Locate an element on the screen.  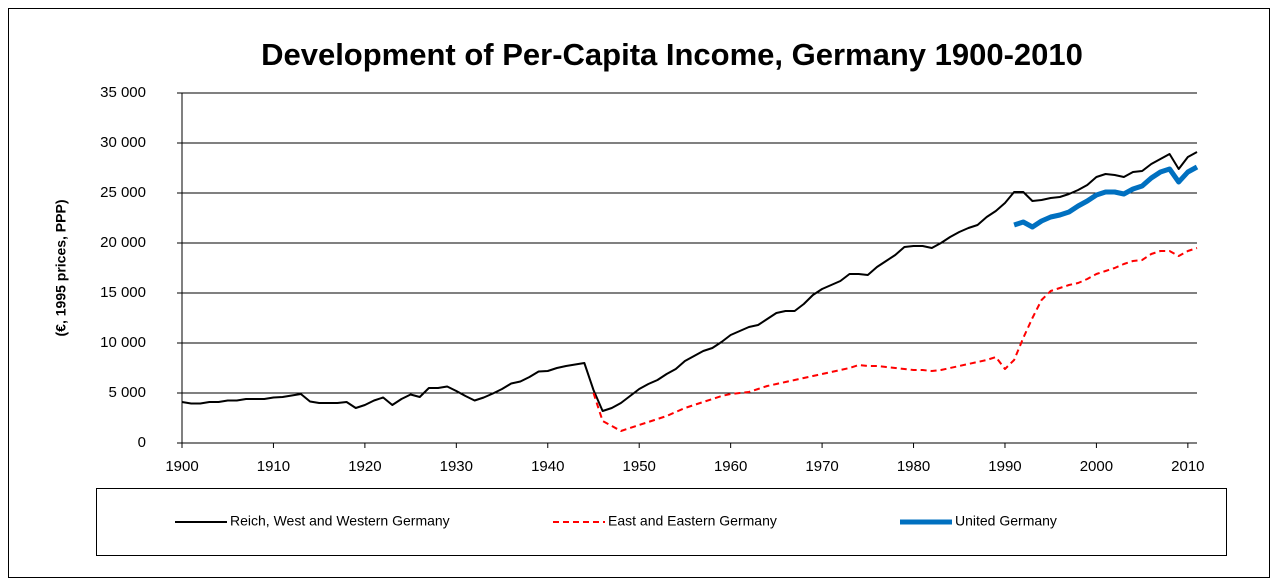
y-tick-label: 30 000 is located at coordinates (123, 142).